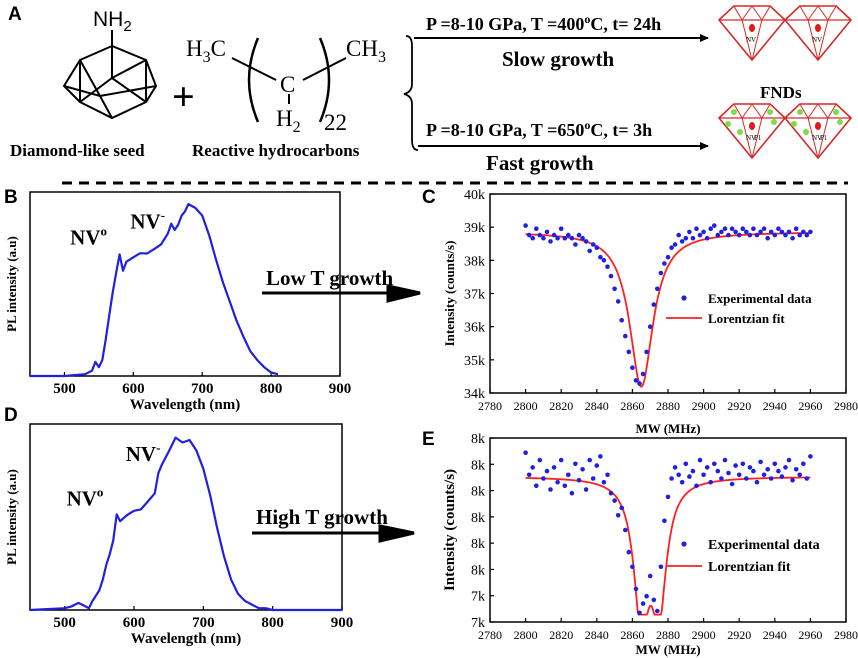 The height and width of the screenshot is (658, 858). What do you see at coordinates (330, 278) in the screenshot?
I see `low-t-arrow-label: Low T growth` at bounding box center [330, 278].